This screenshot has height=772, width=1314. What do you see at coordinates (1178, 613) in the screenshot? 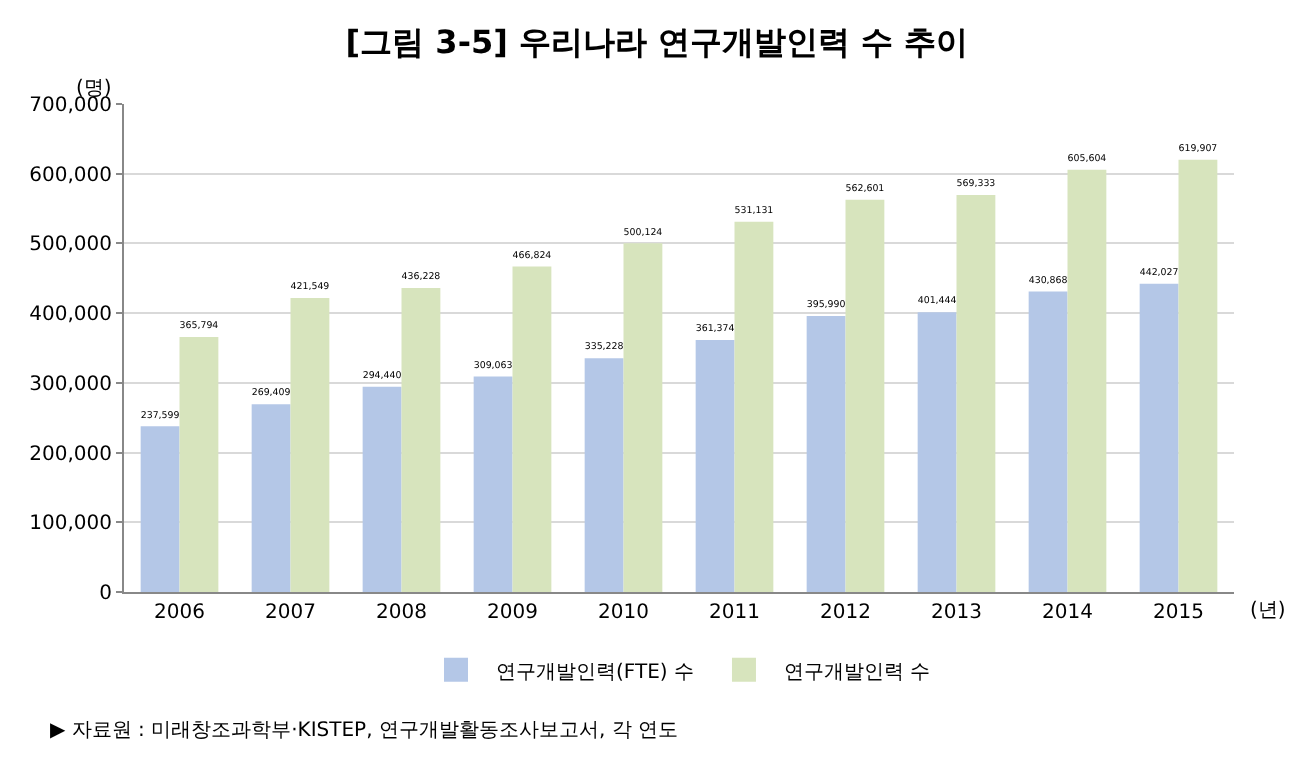
I see `x-tick-label: 2015` at bounding box center [1178, 613].